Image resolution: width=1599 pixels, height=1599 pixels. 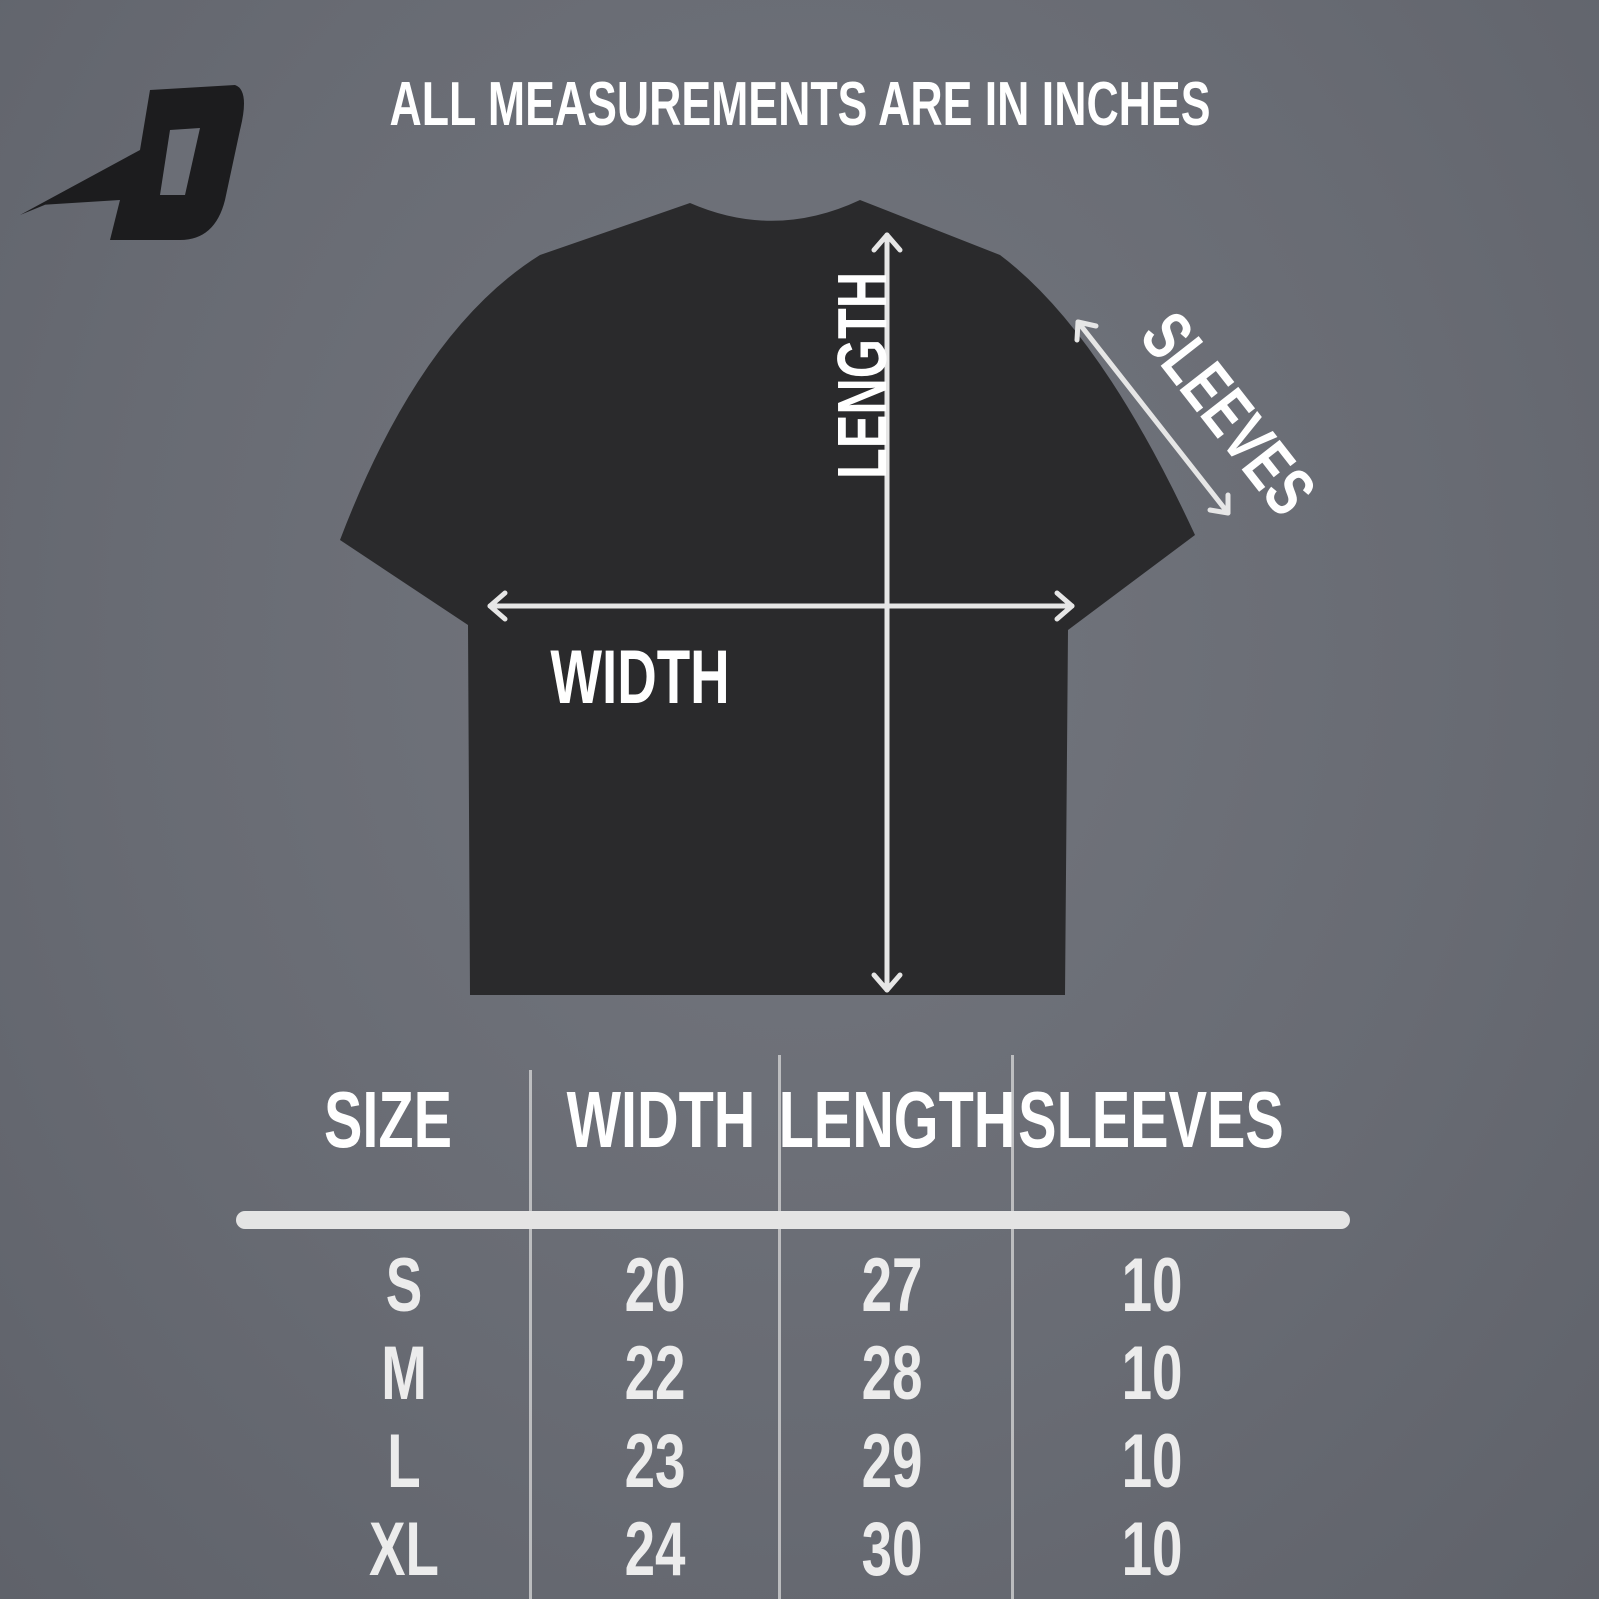 What do you see at coordinates (132, 162) in the screenshot?
I see `brand-logo` at bounding box center [132, 162].